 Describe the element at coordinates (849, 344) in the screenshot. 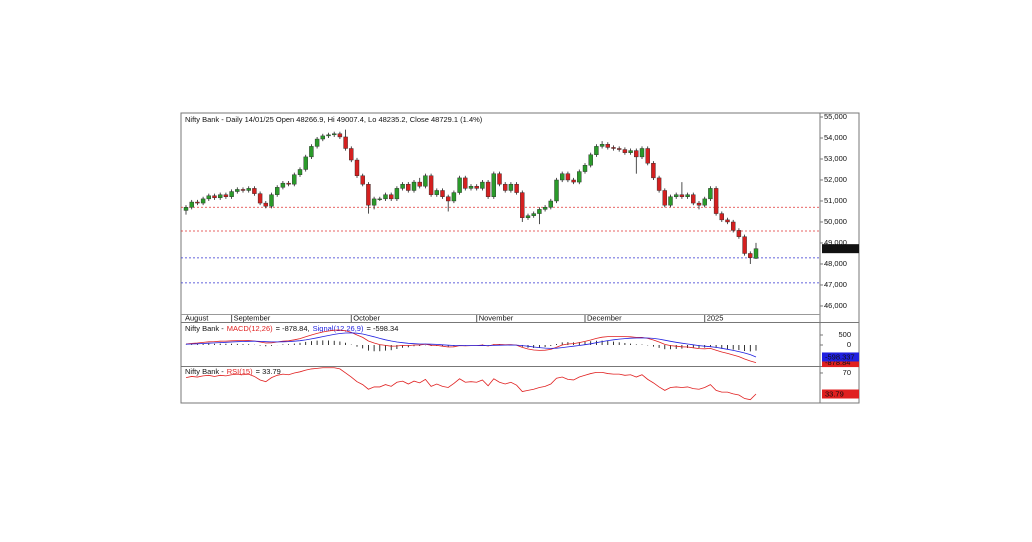

I see `y-tick-label: 0` at that location.